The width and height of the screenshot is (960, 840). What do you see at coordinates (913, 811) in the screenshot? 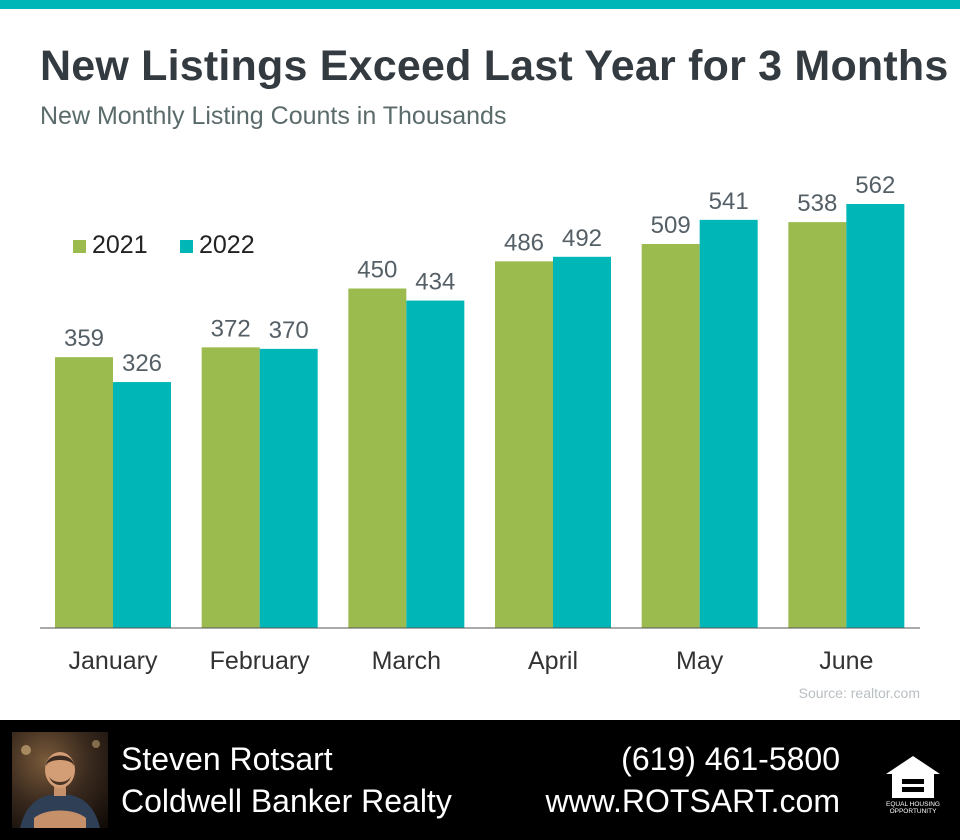
I see `svg-text: OPPORTUNITY` at bounding box center [913, 811].